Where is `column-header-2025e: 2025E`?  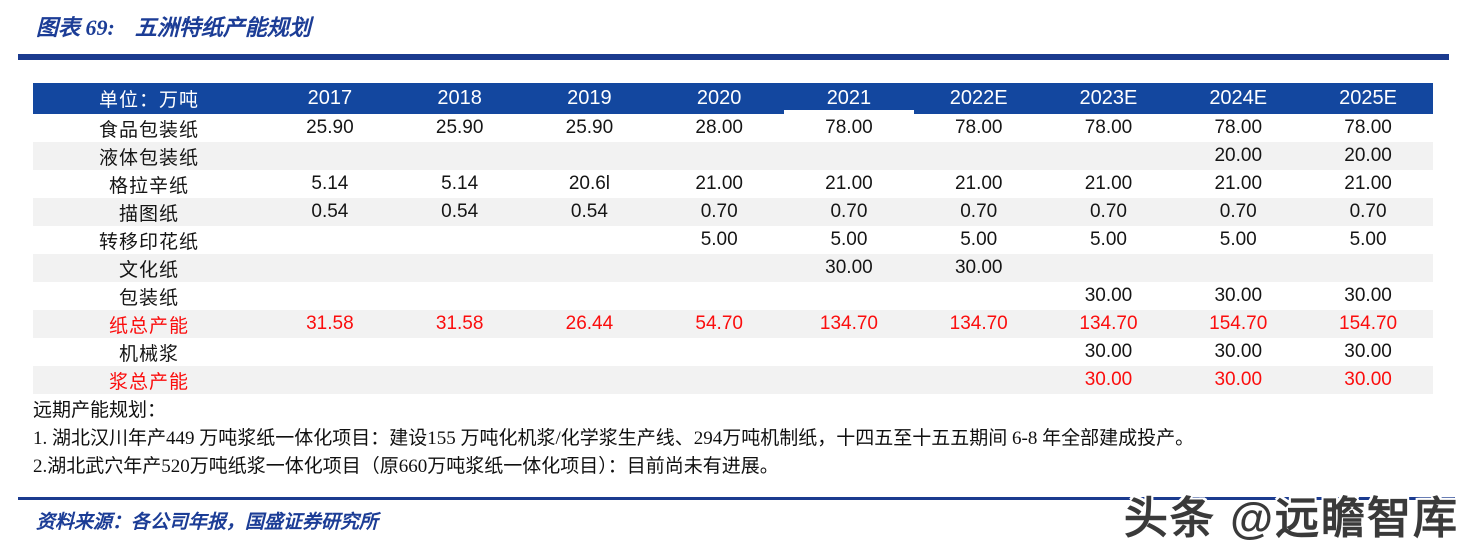
column-header-2025e: 2025E is located at coordinates (1368, 98).